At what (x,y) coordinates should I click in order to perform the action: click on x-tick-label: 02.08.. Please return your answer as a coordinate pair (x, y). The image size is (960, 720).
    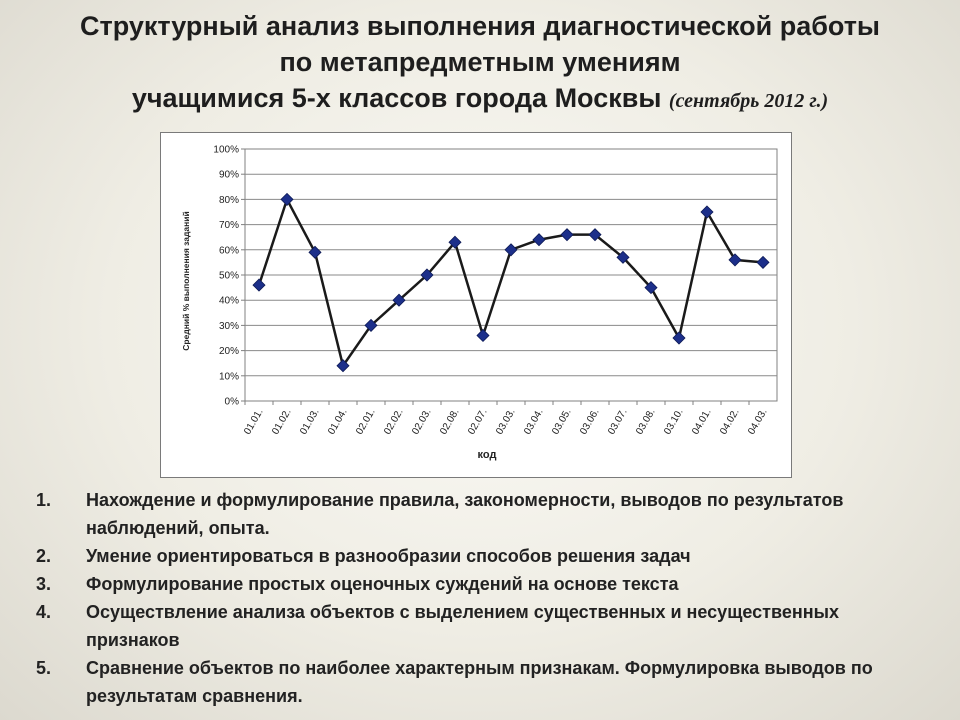
    Looking at the image, I should click on (449, 422).